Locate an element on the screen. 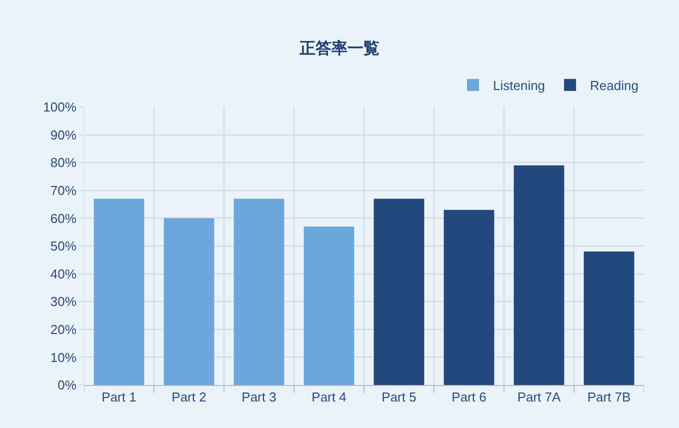 This screenshot has width=679, height=428. y-tick-label: 20% is located at coordinates (63, 329).